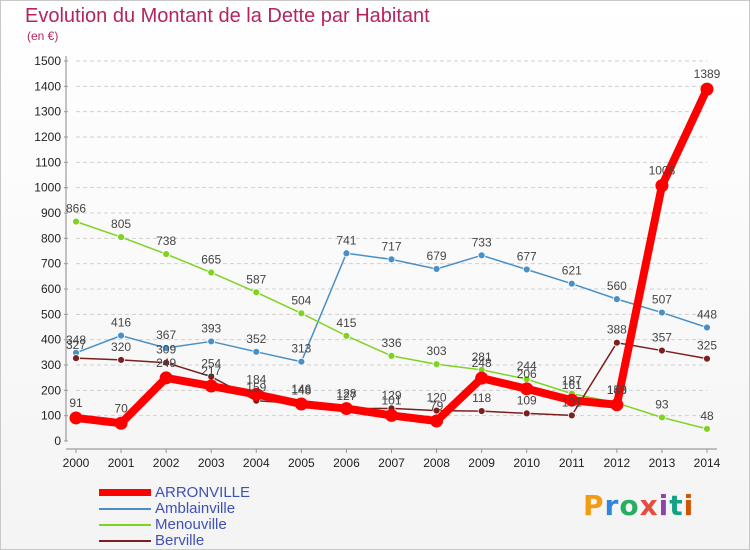 Image resolution: width=750 pixels, height=550 pixels. What do you see at coordinates (662, 463) in the screenshot?
I see `x-tick-label: 2013` at bounding box center [662, 463].